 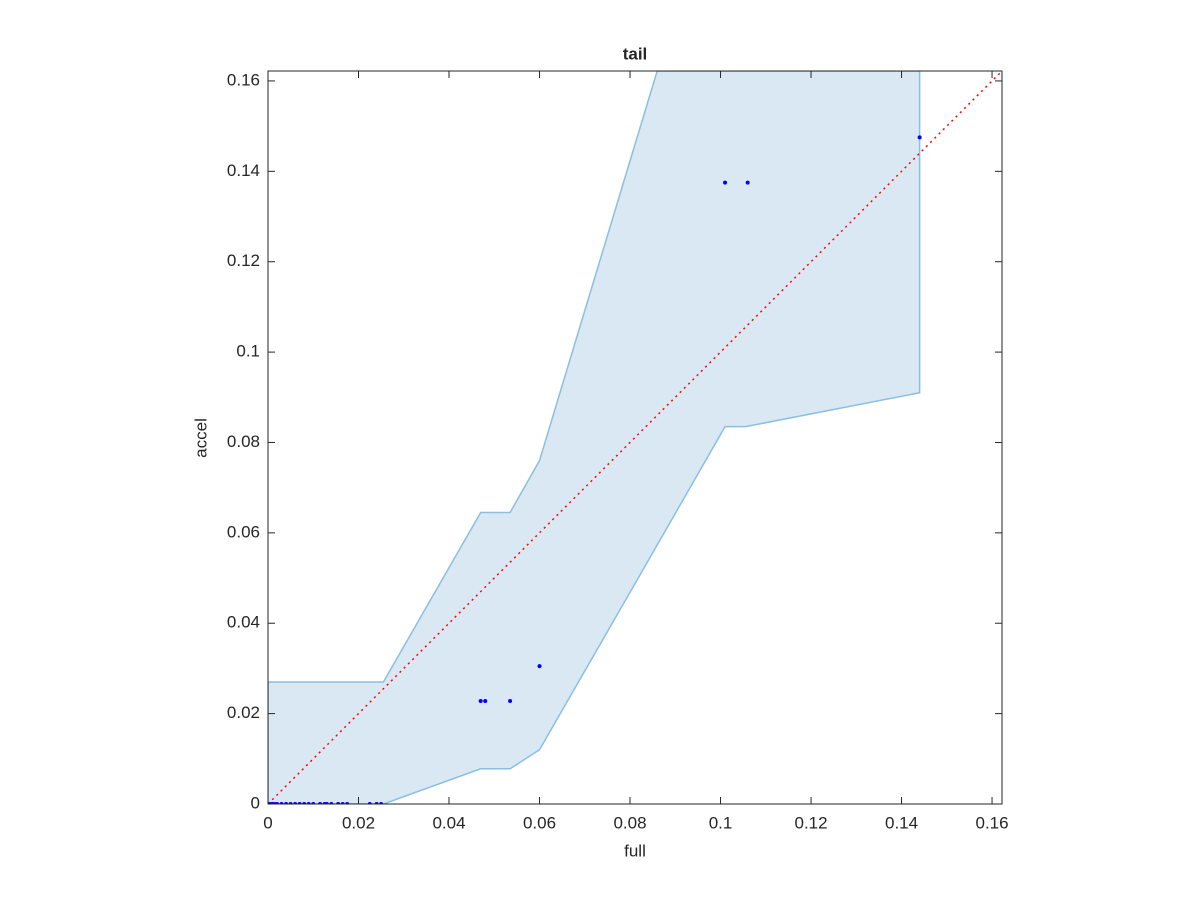 I want to click on x-tick-label: 0.16, so click(x=991, y=822).